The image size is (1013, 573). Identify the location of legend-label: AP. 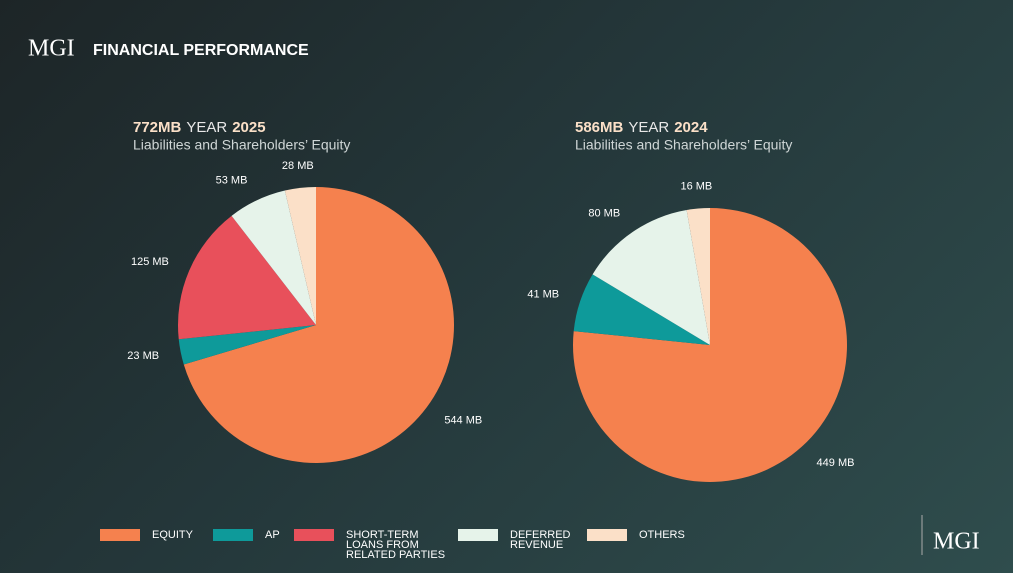
(272, 535).